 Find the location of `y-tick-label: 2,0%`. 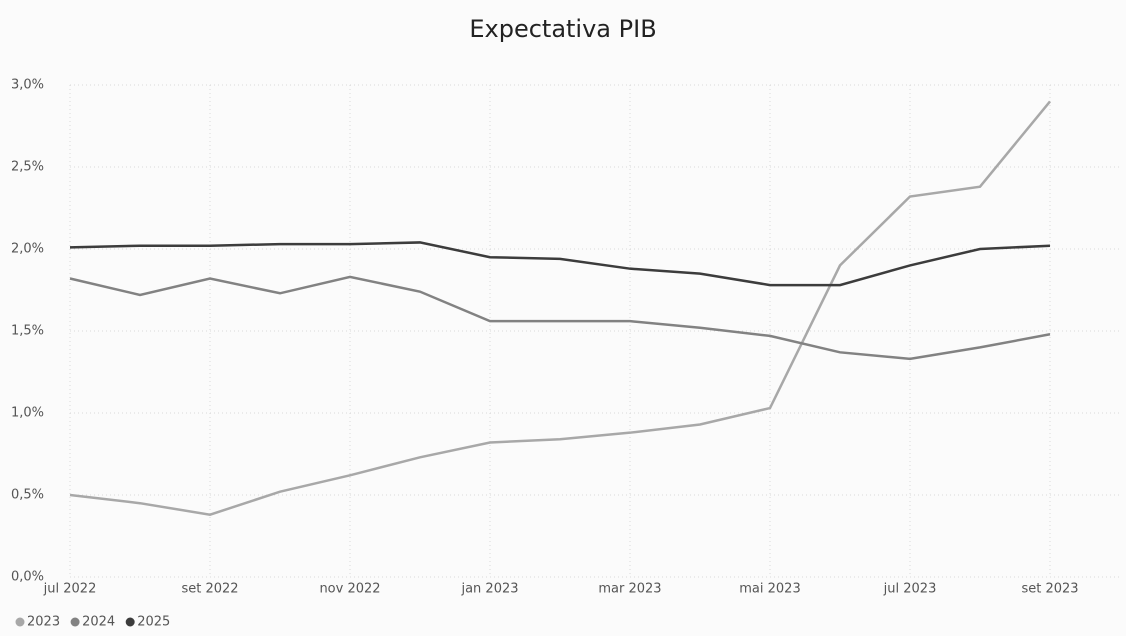

y-tick-label: 2,0% is located at coordinates (27, 249).